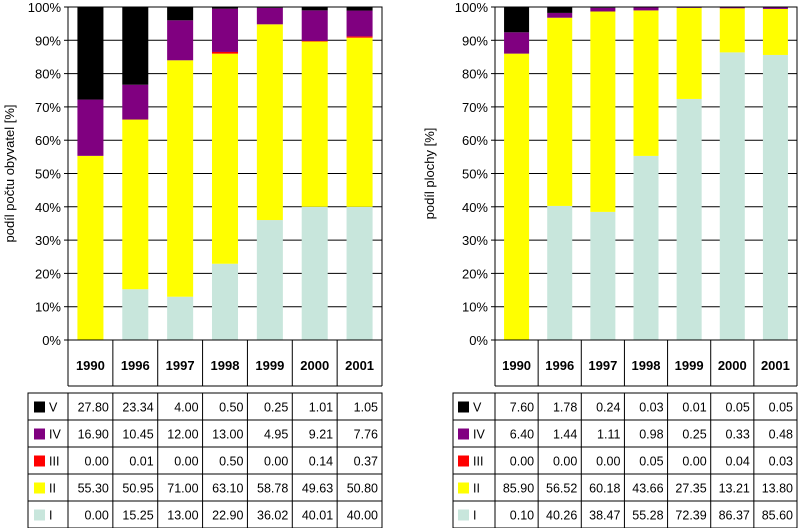 The image size is (800, 528). I want to click on data-label: 12.00, so click(182, 435).